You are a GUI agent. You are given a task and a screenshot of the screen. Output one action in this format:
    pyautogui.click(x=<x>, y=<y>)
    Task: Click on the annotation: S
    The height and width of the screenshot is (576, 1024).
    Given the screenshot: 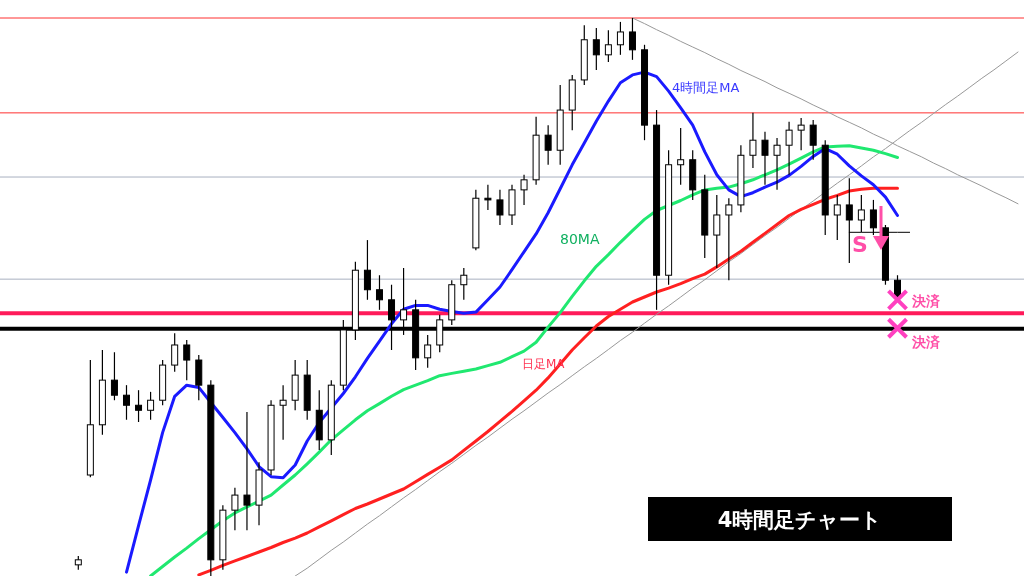 What is the action you would take?
    pyautogui.click(x=860, y=244)
    